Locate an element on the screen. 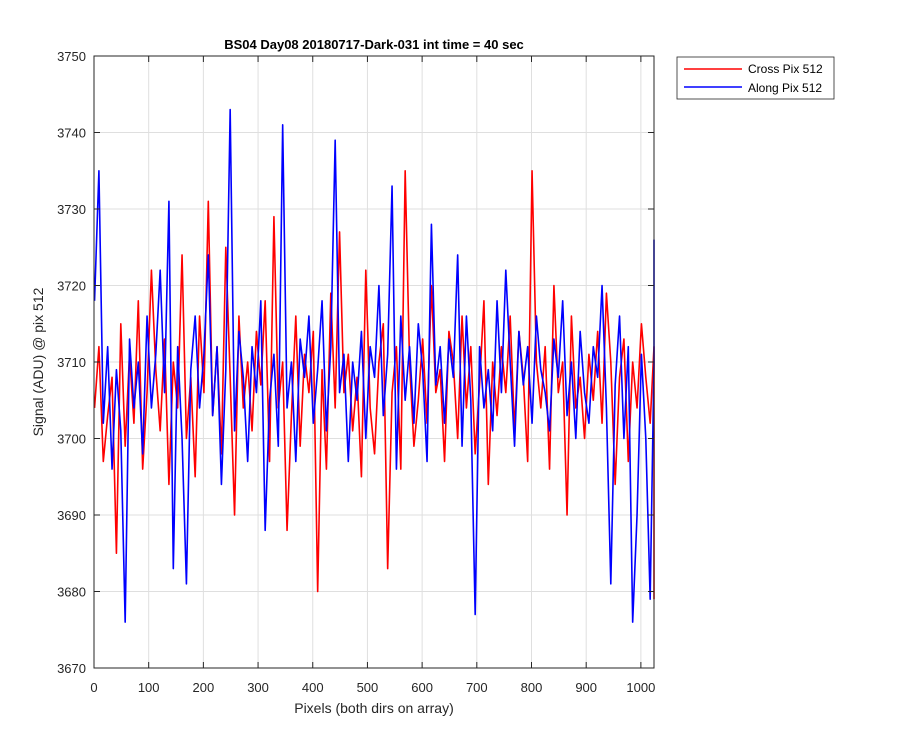  x-tick-label: 1000 is located at coordinates (640, 687).